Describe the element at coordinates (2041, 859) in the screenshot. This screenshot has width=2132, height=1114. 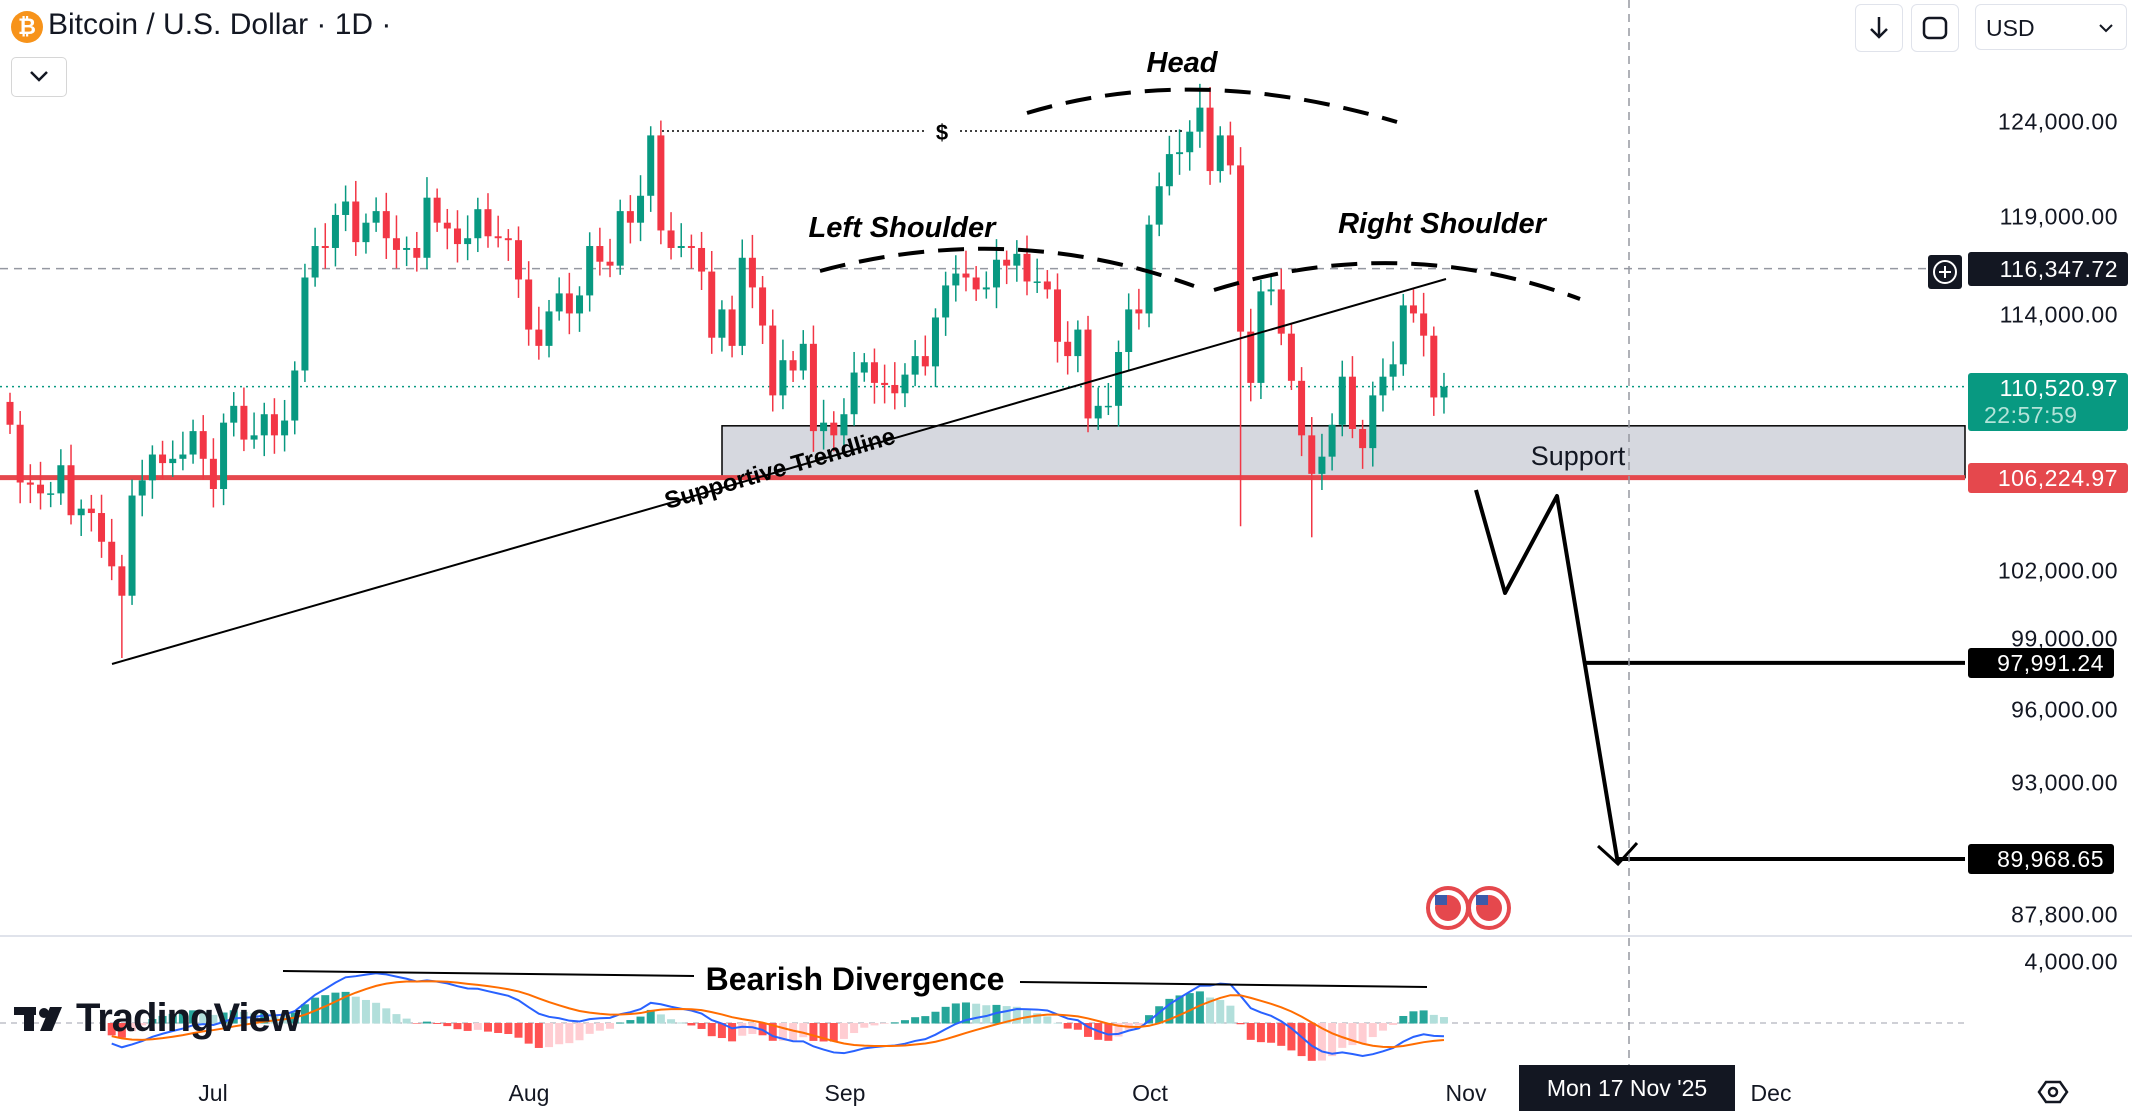
I see `target-2-price-label: 89,968.65` at that location.